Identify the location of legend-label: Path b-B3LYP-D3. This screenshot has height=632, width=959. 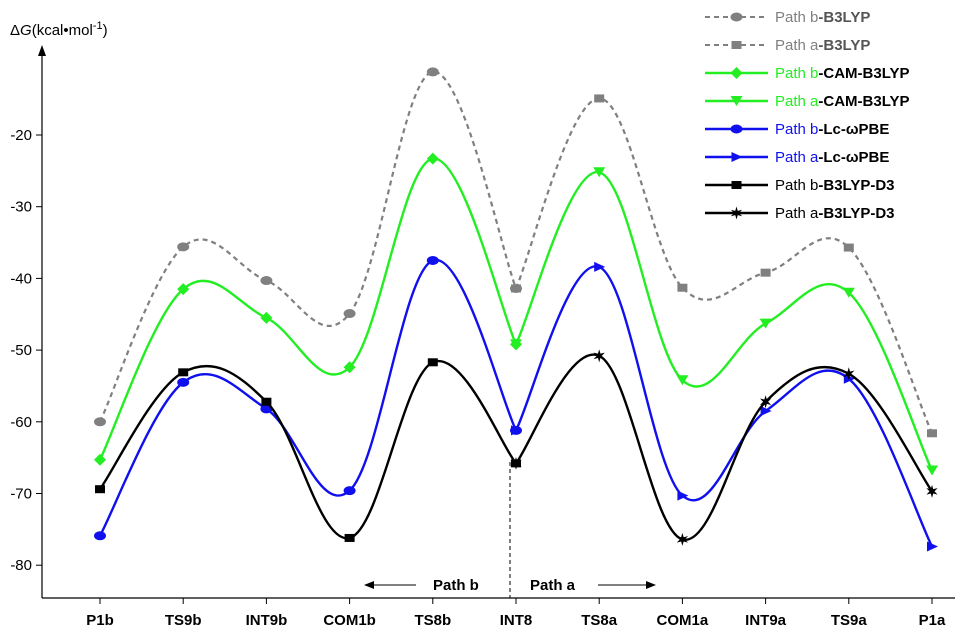
(835, 185).